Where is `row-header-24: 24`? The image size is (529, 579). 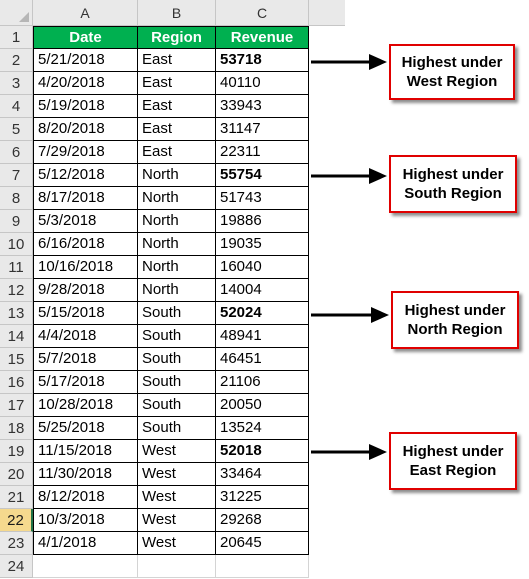
row-header-24: 24 is located at coordinates (16, 566).